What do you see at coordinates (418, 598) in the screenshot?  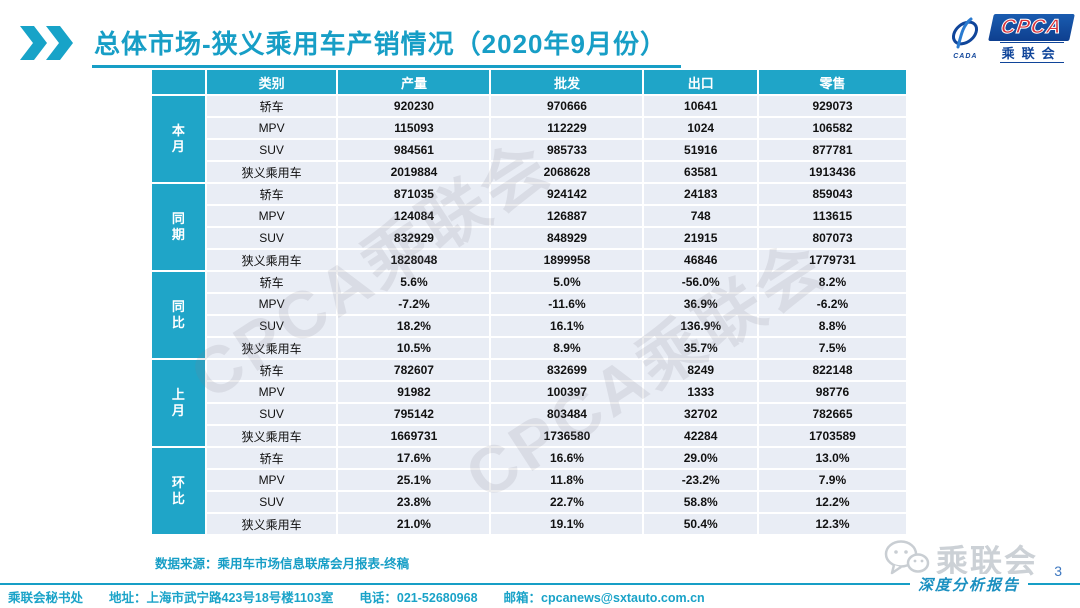 I see `footer-phone: 电话：021-52680968` at bounding box center [418, 598].